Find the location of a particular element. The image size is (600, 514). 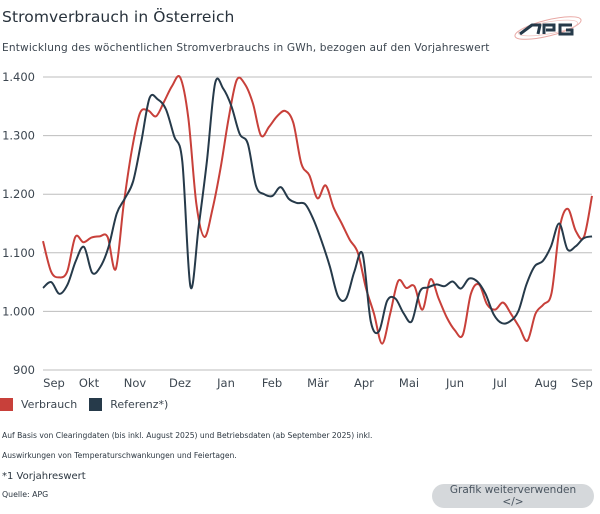

legend-item-referenz: Referenz*) is located at coordinates (128, 404).